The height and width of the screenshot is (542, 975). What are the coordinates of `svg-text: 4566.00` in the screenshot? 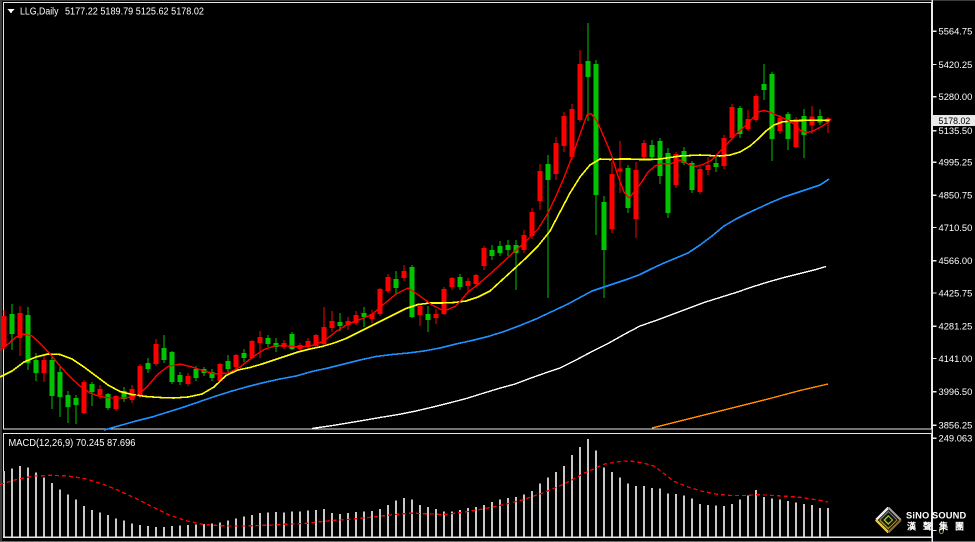 It's located at (956, 261).